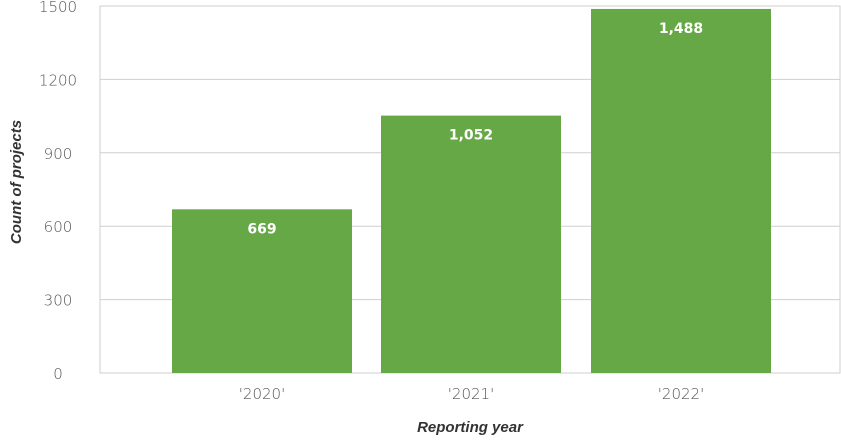 The width and height of the screenshot is (841, 441). I want to click on y-axis-title: Count of projects, so click(16, 182).